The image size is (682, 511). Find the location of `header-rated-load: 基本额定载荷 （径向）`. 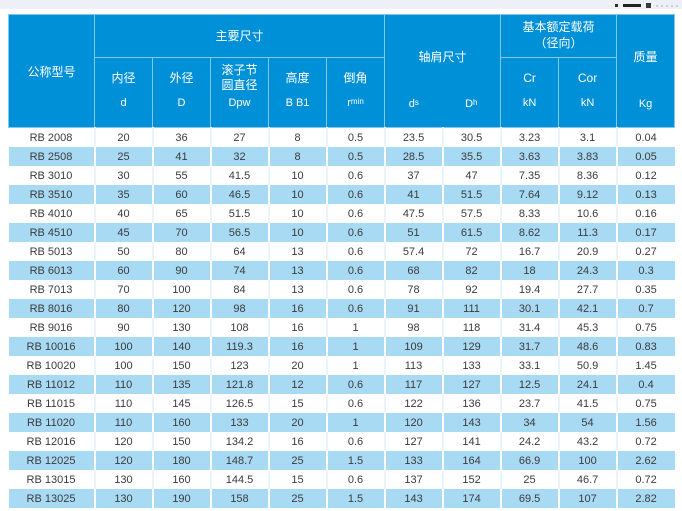

header-rated-load: 基本额定载荷 （径向） is located at coordinates (559, 36).